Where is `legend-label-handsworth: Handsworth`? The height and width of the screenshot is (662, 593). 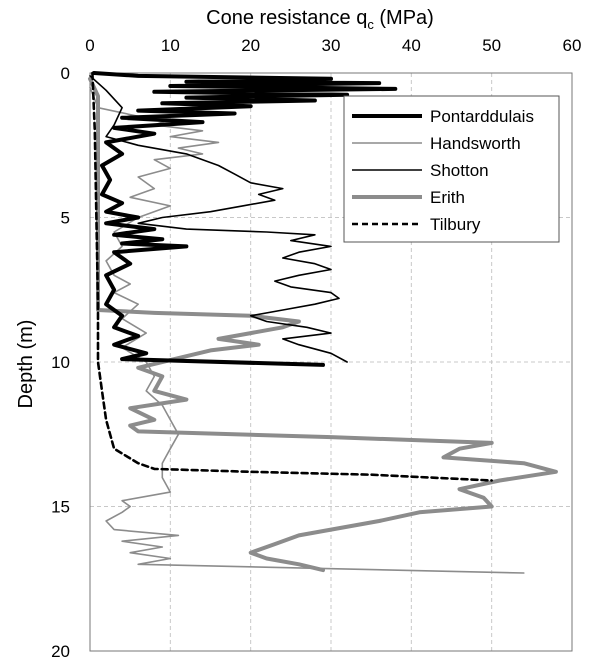
legend-label-handsworth: Handsworth is located at coordinates (475, 143).